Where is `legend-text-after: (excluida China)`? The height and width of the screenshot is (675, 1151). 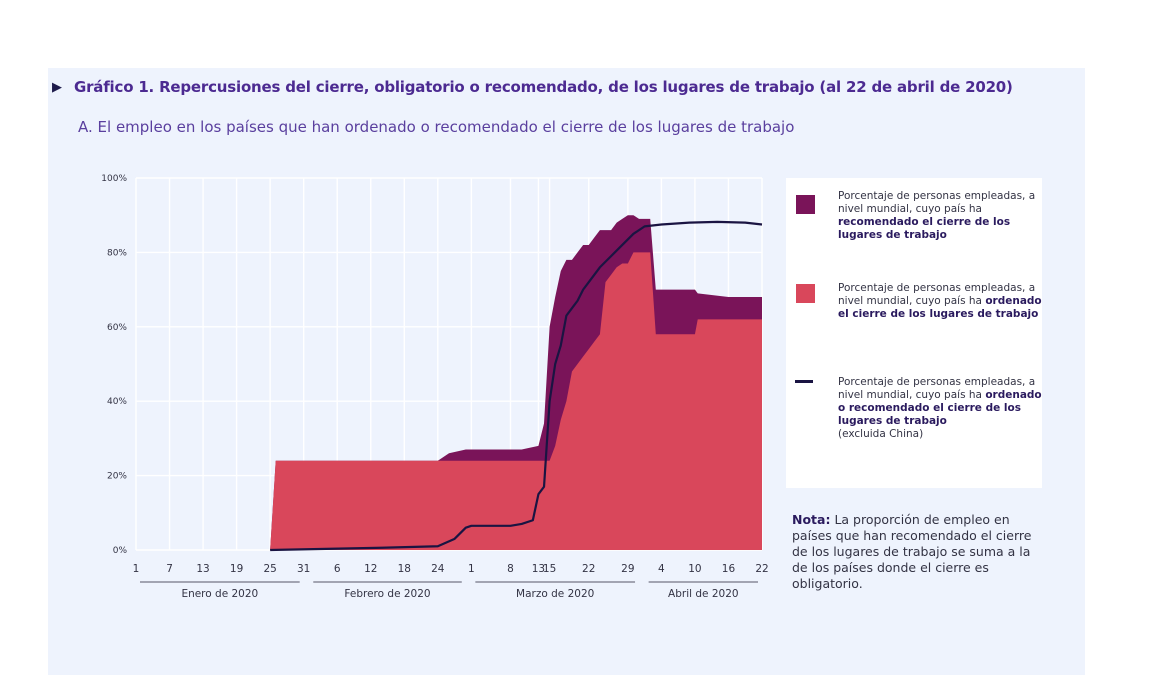 legend-text-after: (excluida China) is located at coordinates (881, 434).